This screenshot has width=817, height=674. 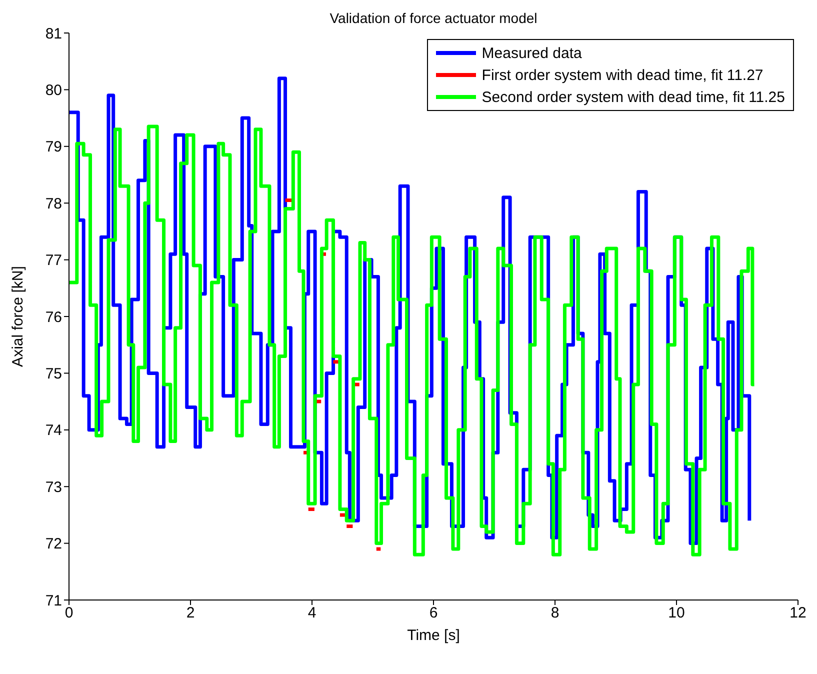 I want to click on y-tick-label: 75, so click(x=53, y=374).